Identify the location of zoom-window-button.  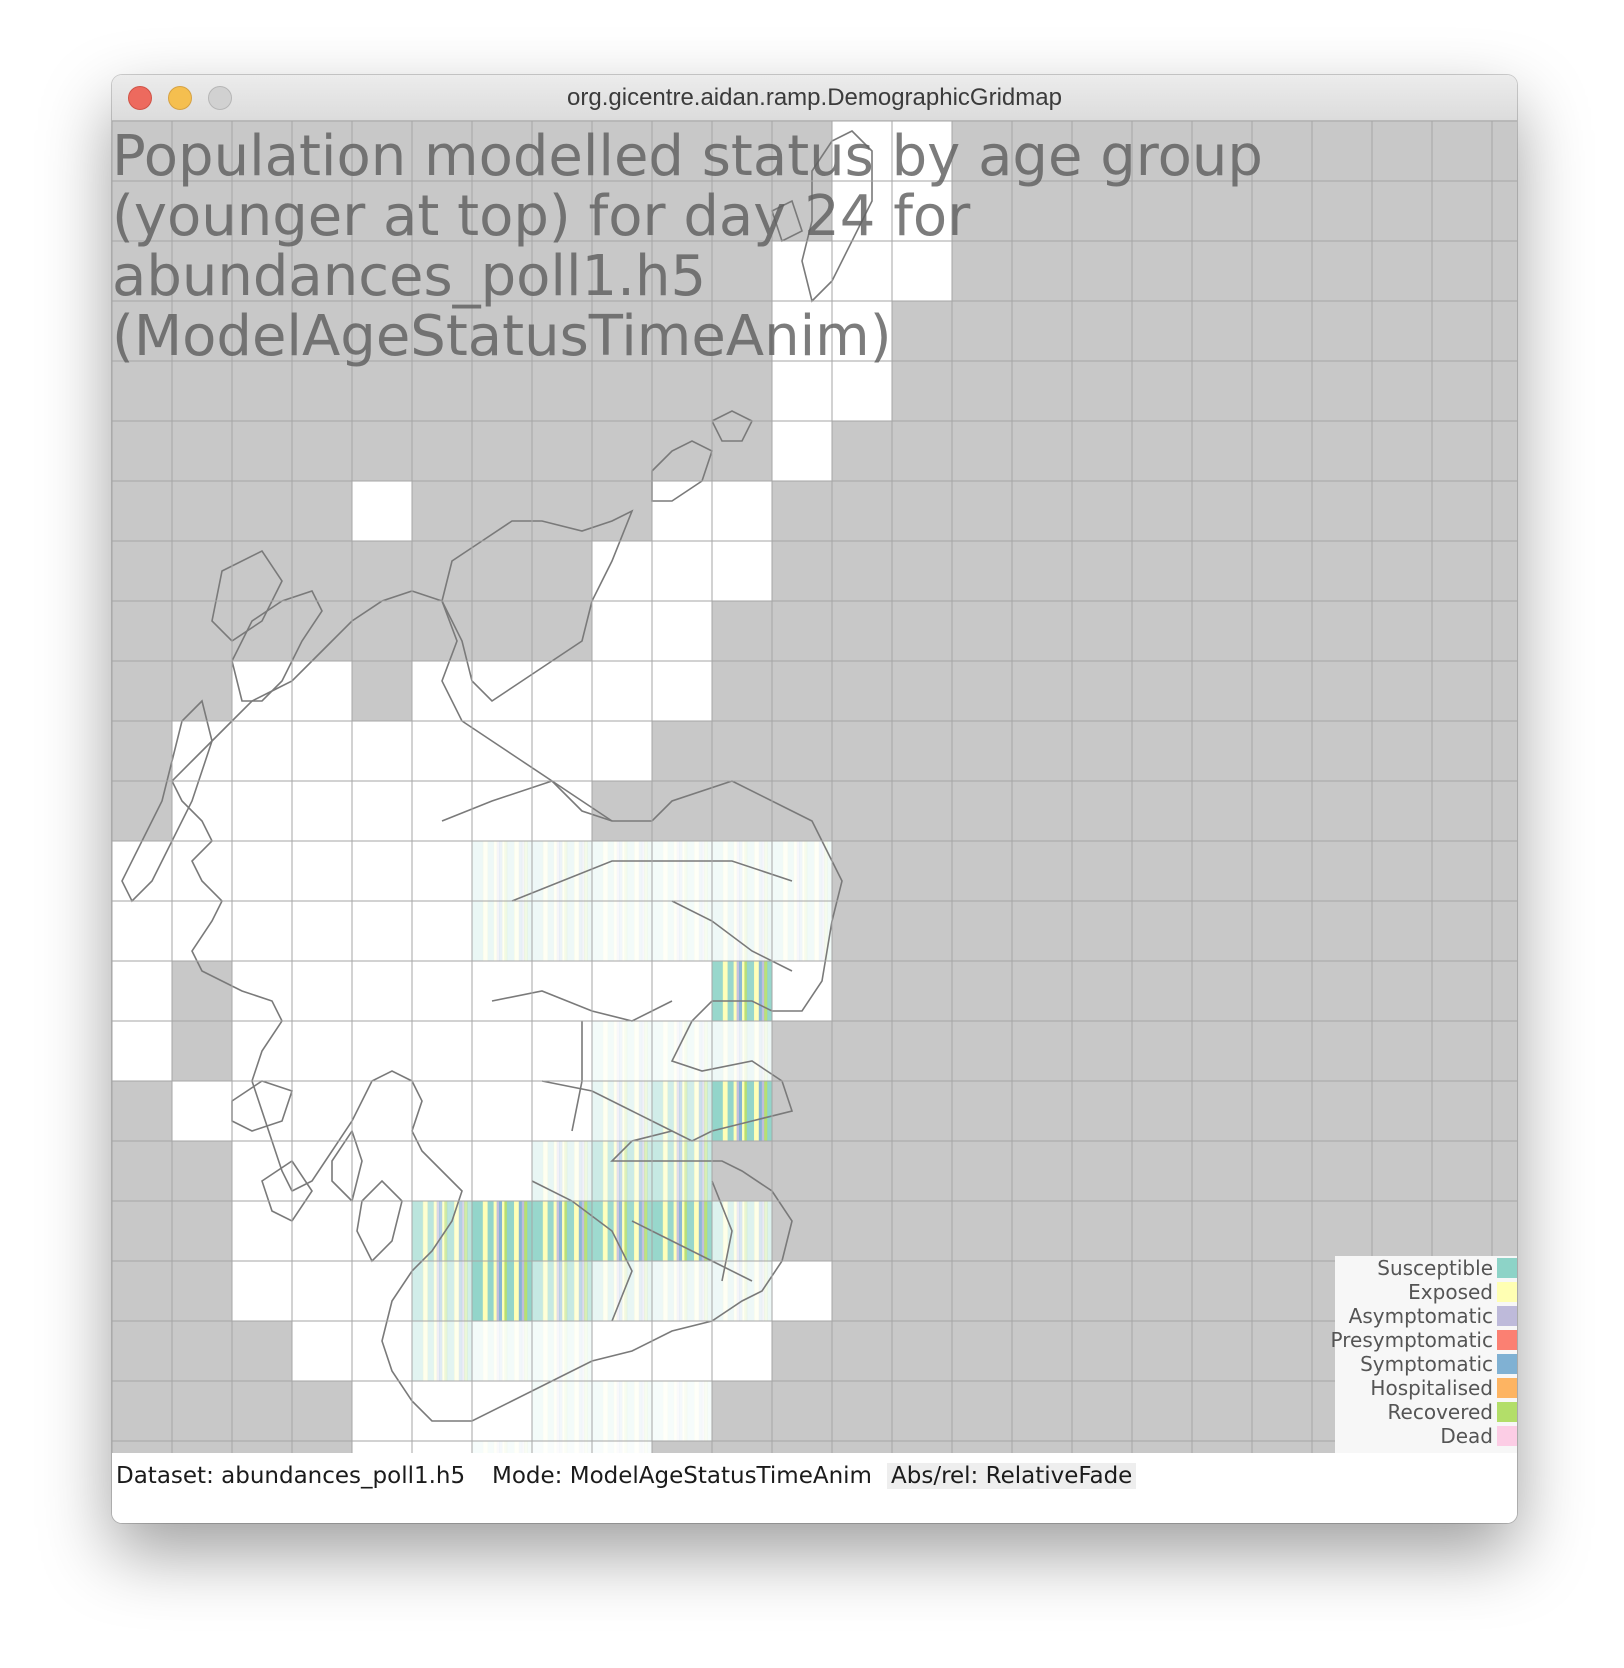
(220, 98).